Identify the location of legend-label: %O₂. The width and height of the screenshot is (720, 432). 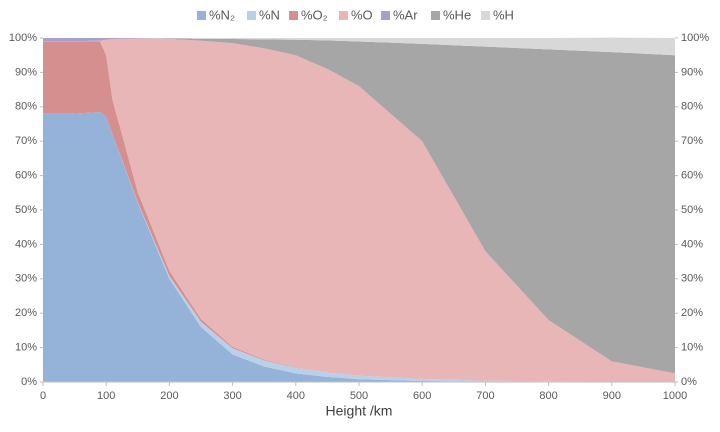
(314, 14).